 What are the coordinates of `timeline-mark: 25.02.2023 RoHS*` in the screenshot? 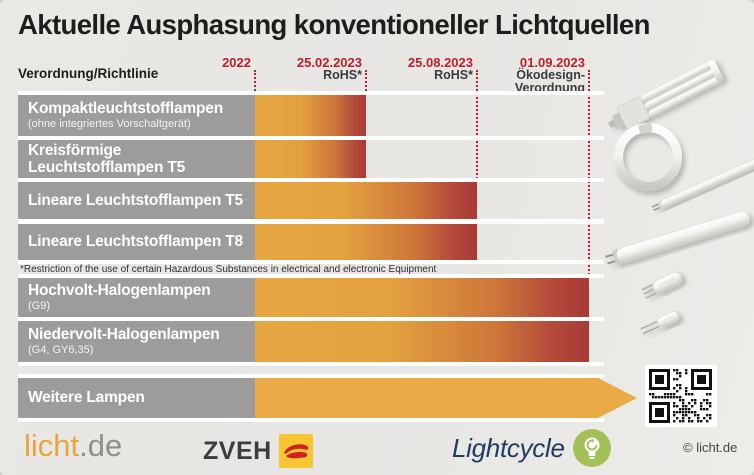 It's located at (290, 69).